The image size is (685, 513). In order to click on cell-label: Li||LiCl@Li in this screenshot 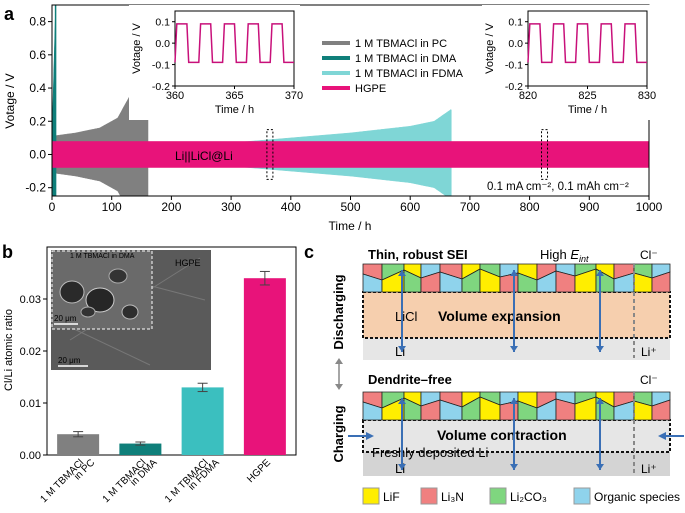, I will do `click(204, 156)`.